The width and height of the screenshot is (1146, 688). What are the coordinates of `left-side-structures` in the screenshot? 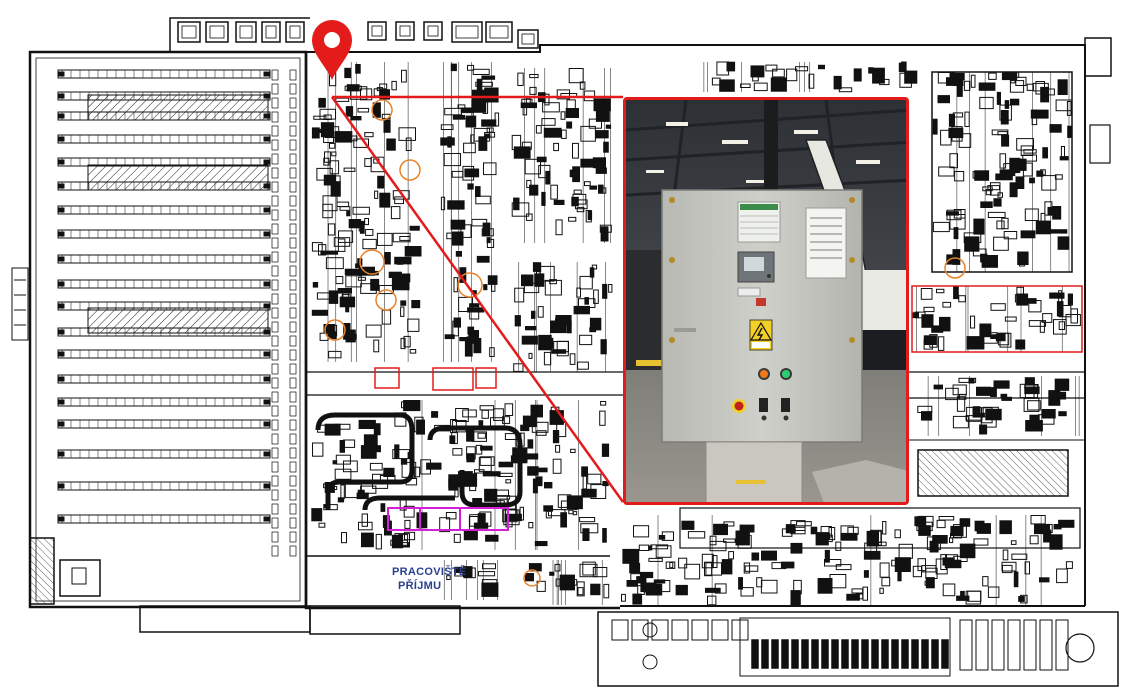 It's located at (56, 436).